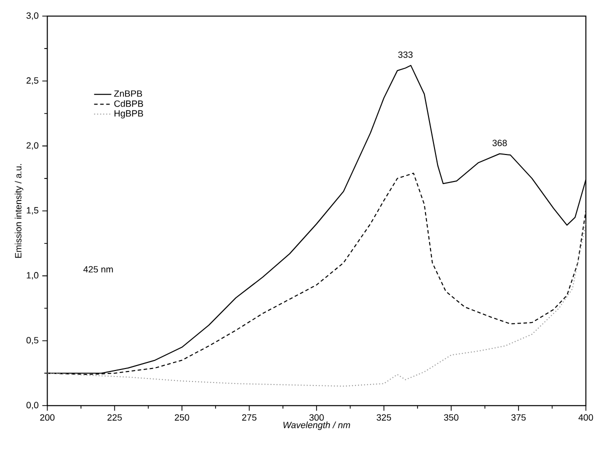  I want to click on y-tick-label: 0,5, so click(32, 340).